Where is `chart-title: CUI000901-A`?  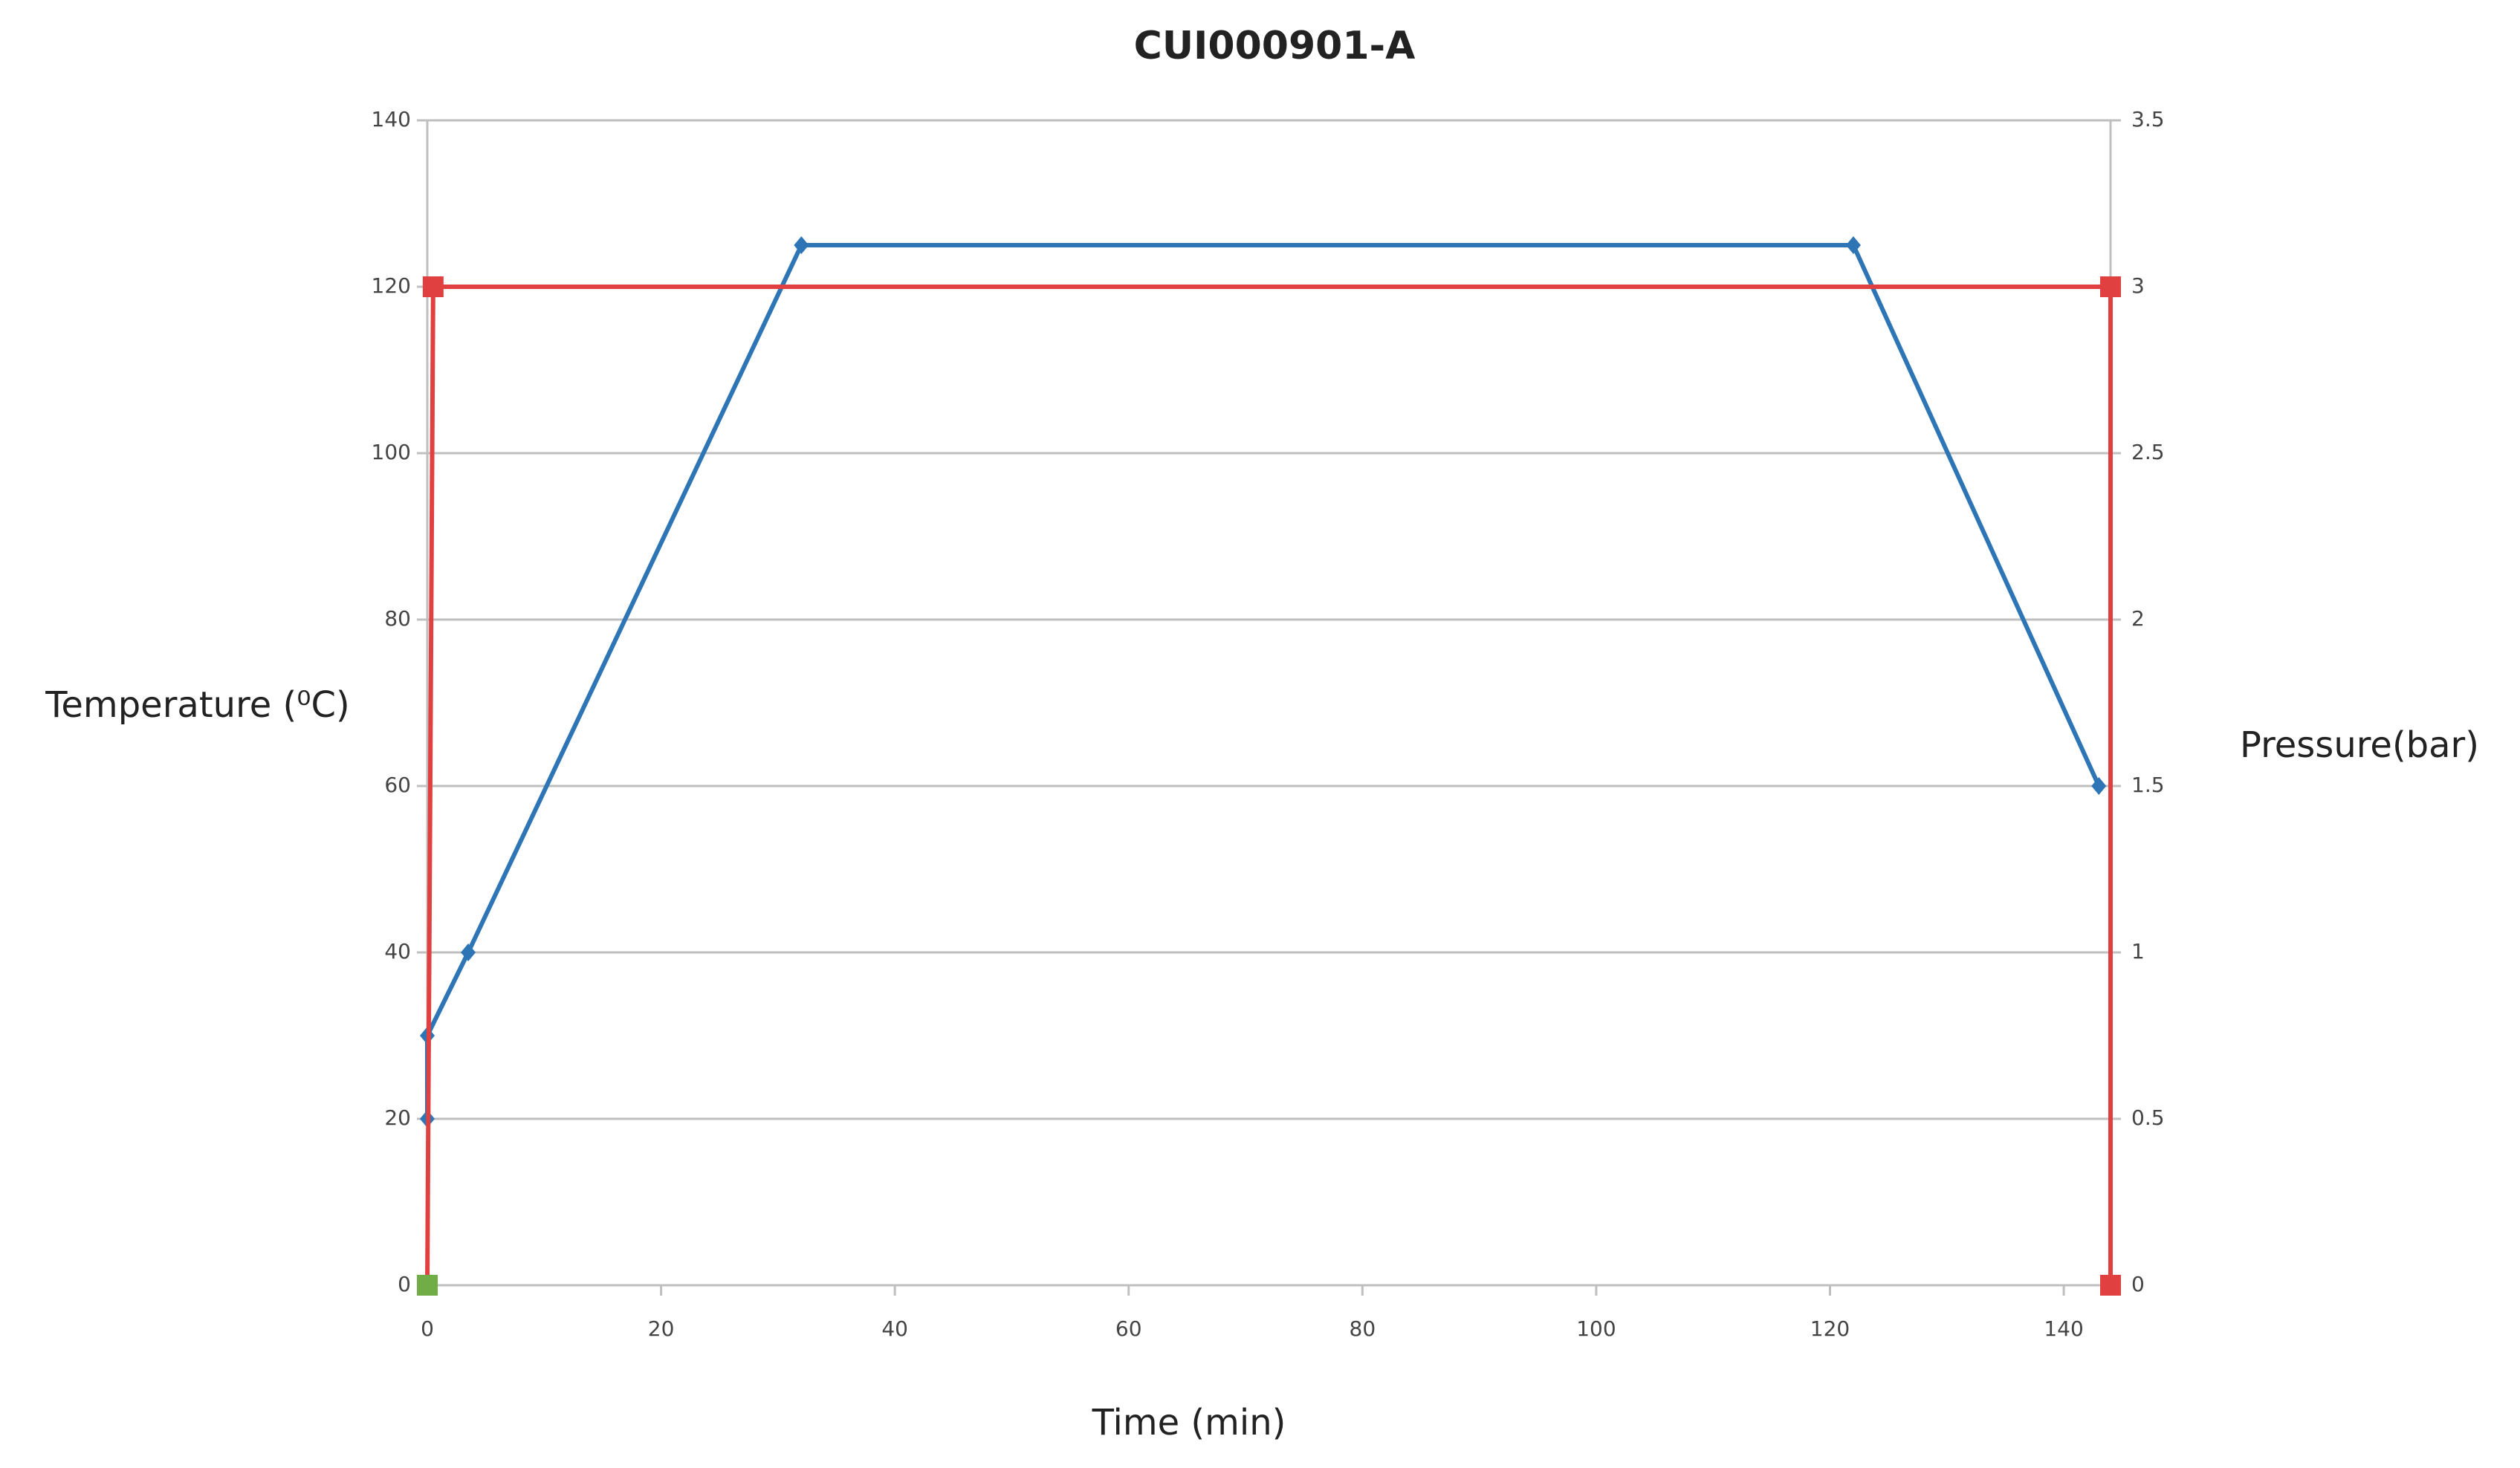 chart-title: CUI000901-A is located at coordinates (1275, 46).